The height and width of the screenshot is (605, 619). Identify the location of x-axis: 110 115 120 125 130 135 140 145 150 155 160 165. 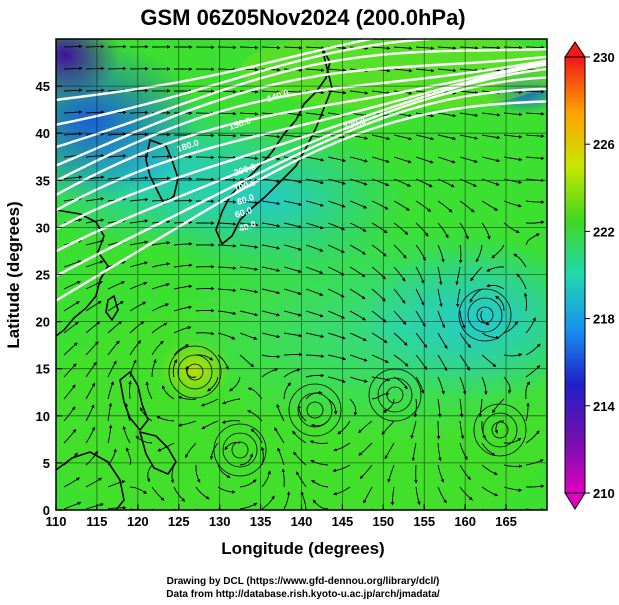
(281, 516).